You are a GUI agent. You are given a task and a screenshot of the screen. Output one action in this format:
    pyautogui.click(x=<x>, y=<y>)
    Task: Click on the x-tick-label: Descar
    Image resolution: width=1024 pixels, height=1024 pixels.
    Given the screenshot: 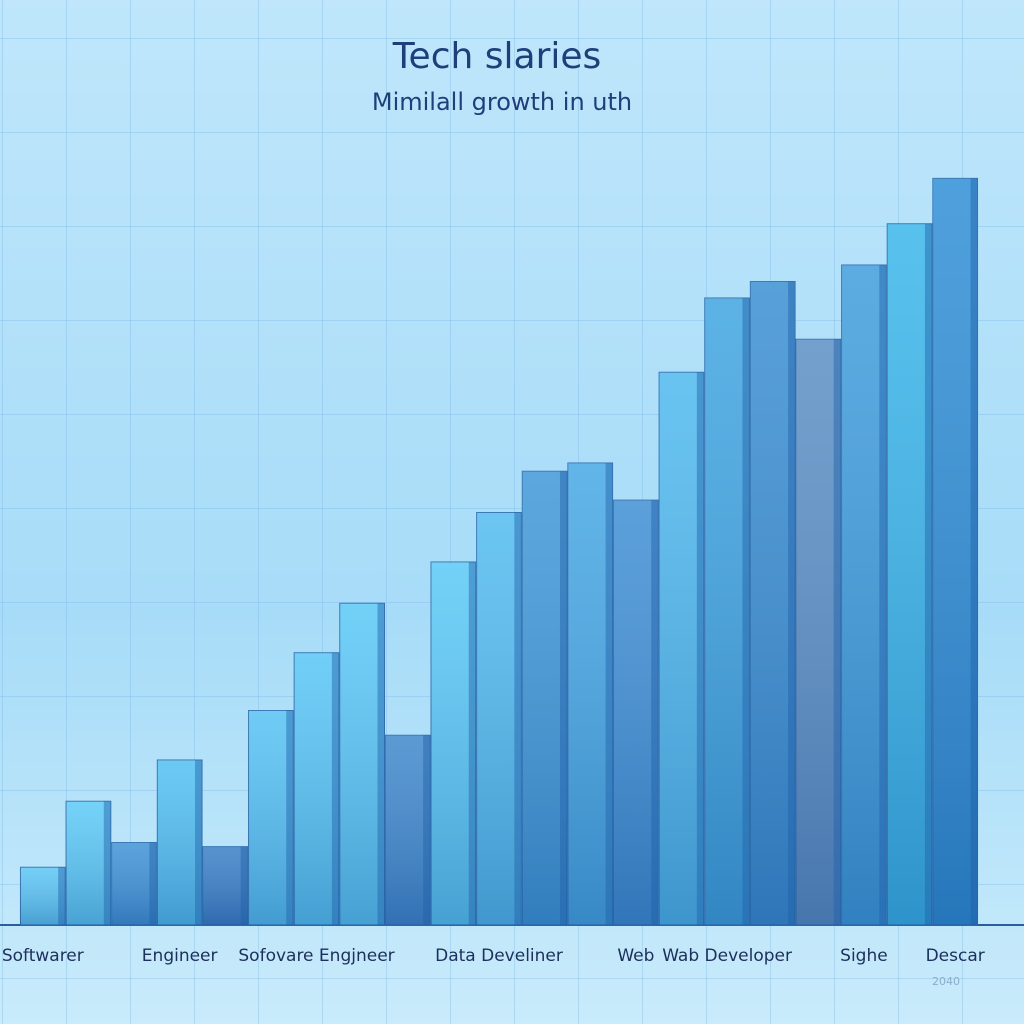 What is the action you would take?
    pyautogui.click(x=955, y=956)
    